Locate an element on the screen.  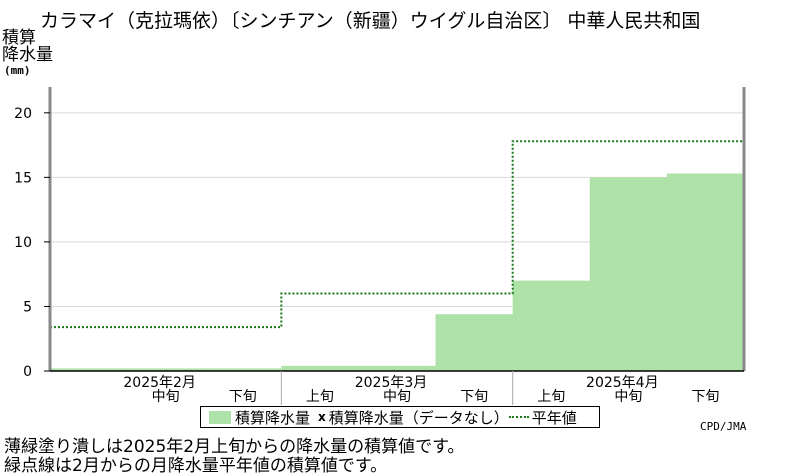
decade-label-8: 下旬 is located at coordinates (705, 397).